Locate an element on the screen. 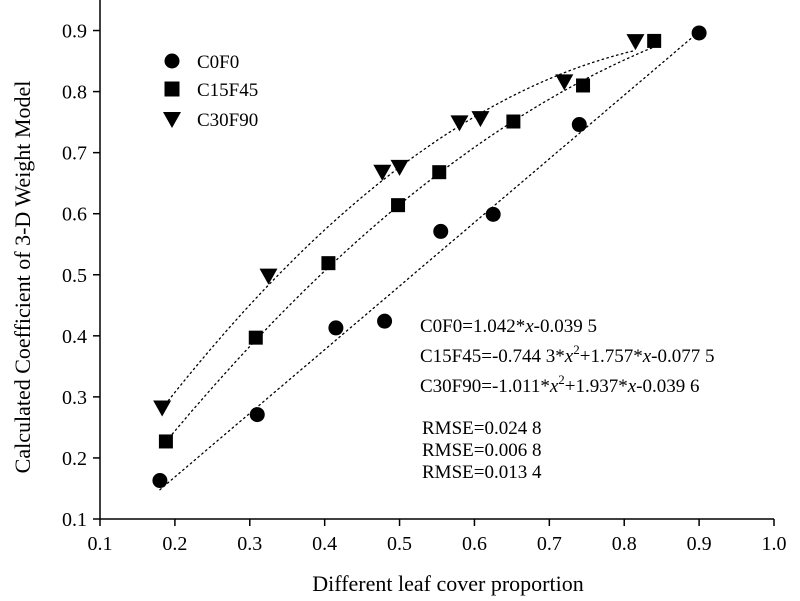 The image size is (800, 601). legend-label-c15f45: C15F45 is located at coordinates (227, 90).